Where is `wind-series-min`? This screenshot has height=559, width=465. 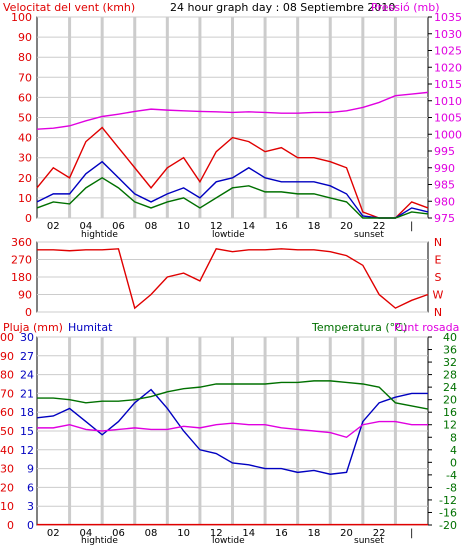 wind-series-min is located at coordinates (232, 197).